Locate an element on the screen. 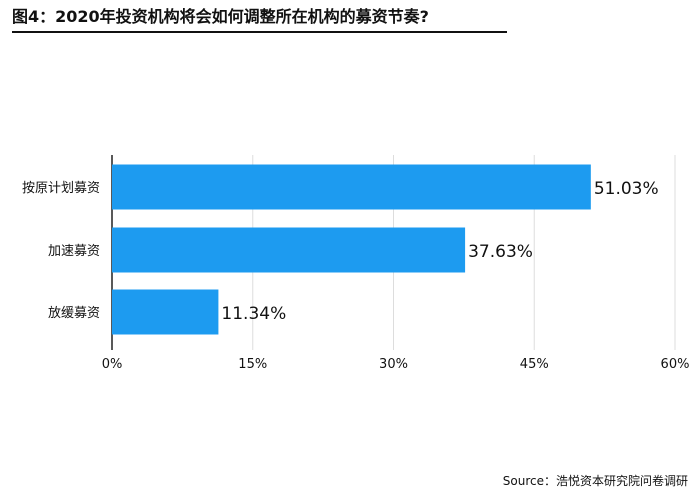 The image size is (700, 500). value-label-2: 37.63% is located at coordinates (500, 252).